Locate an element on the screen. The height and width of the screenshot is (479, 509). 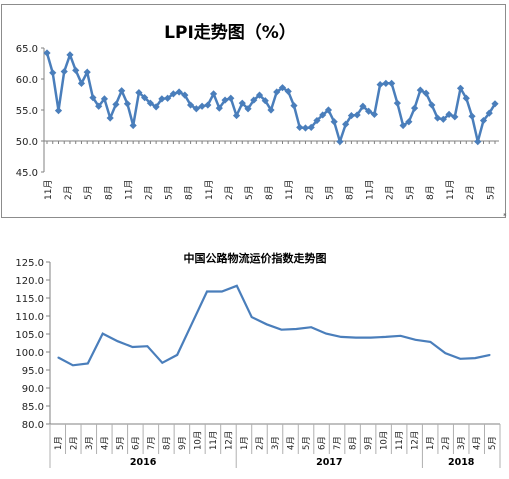
freight-y-tick-label: 85.0 is located at coordinates (33, 407).